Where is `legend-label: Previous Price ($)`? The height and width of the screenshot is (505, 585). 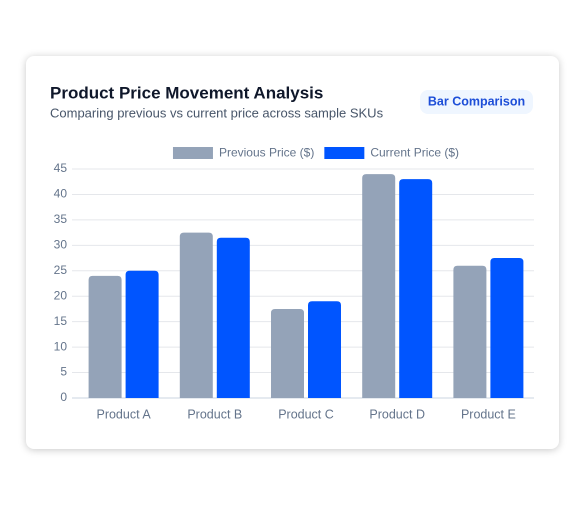 legend-label: Previous Price ($) is located at coordinates (266, 153).